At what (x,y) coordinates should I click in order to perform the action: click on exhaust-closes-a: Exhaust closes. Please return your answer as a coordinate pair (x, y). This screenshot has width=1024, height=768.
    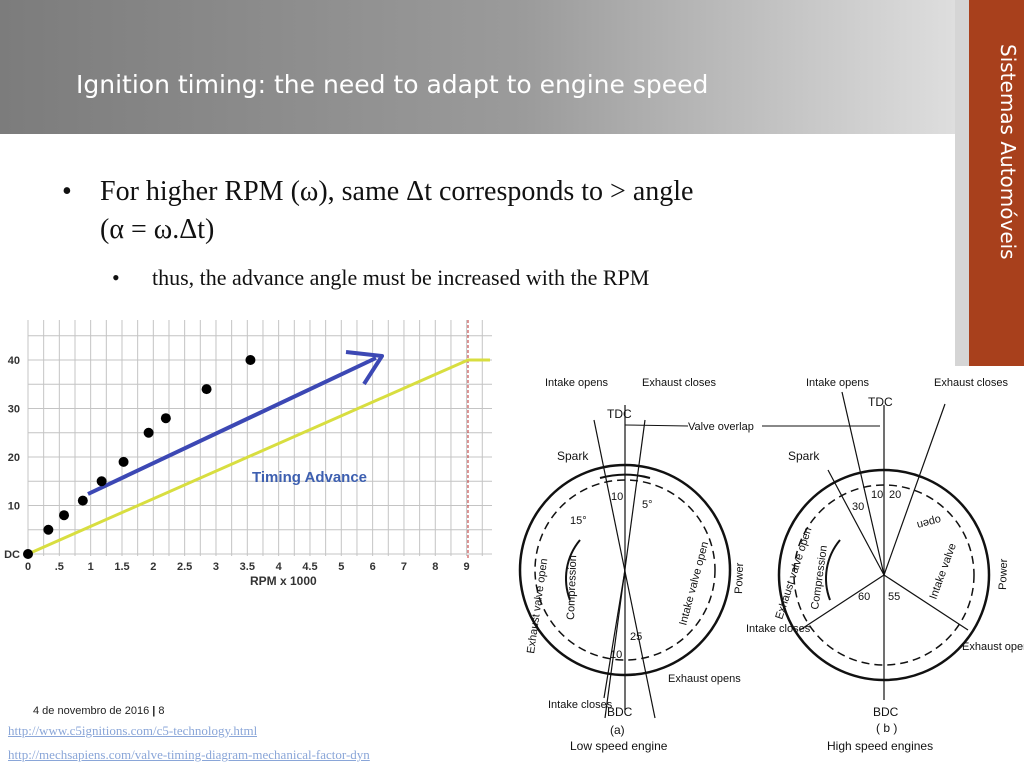
    Looking at the image, I should click on (679, 383).